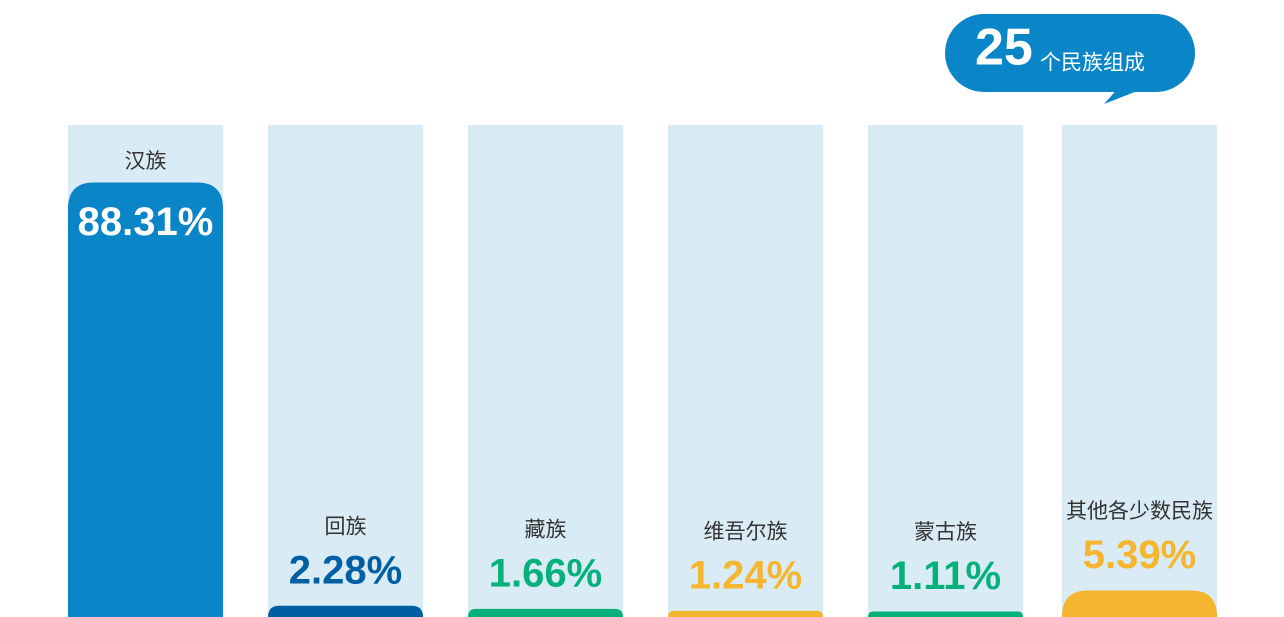 The width and height of the screenshot is (1284, 617). I want to click on badge-number: 25, so click(1004, 48).